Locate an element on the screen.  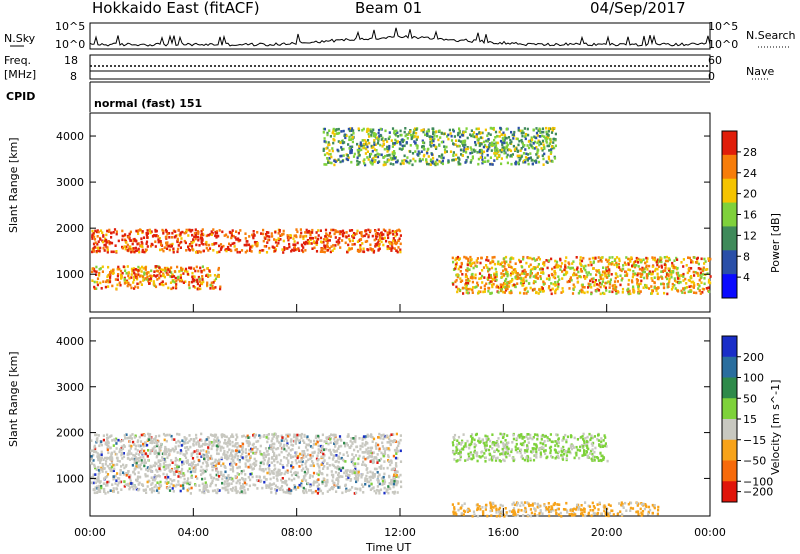
ytick-label-1-2000: 2000 is located at coordinates (70, 433).